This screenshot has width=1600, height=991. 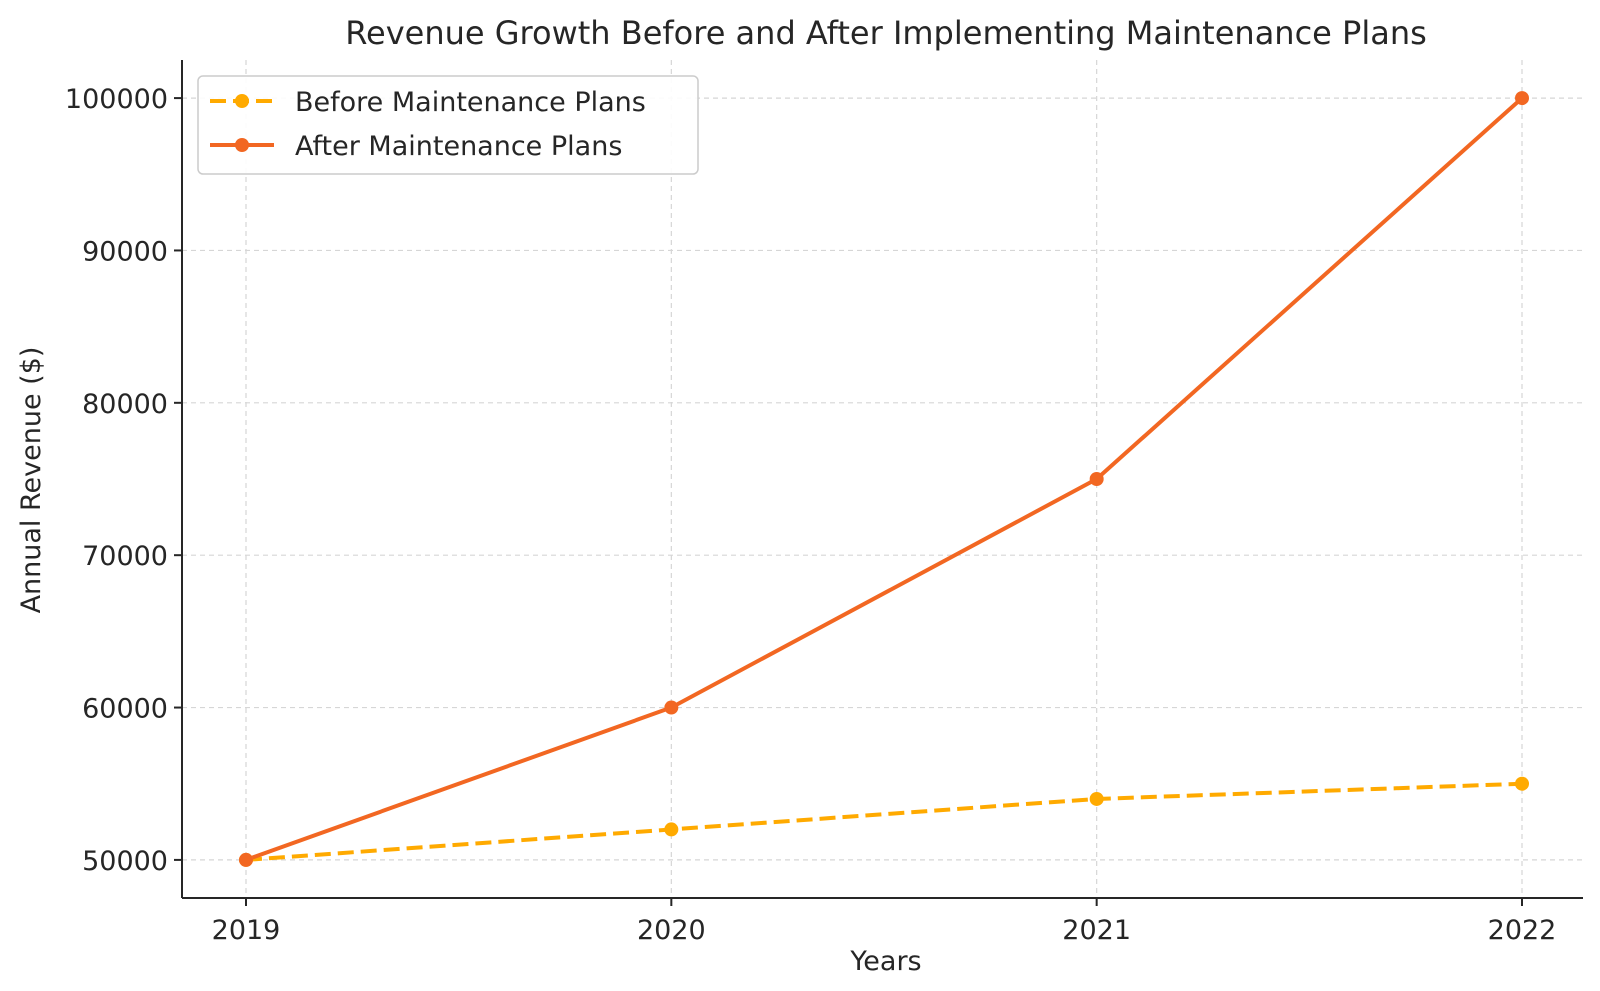 I want to click on y-tick-label: 100000, so click(x=116, y=99).